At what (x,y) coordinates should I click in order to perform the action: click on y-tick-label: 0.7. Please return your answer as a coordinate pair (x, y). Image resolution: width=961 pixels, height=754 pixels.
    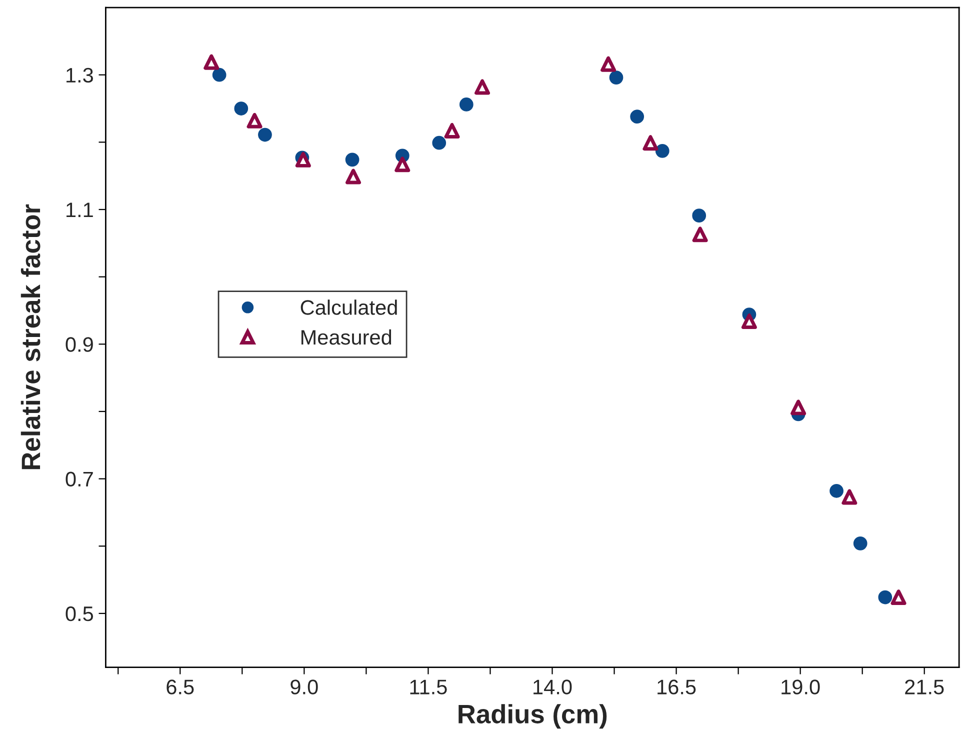
    Looking at the image, I should click on (79, 479).